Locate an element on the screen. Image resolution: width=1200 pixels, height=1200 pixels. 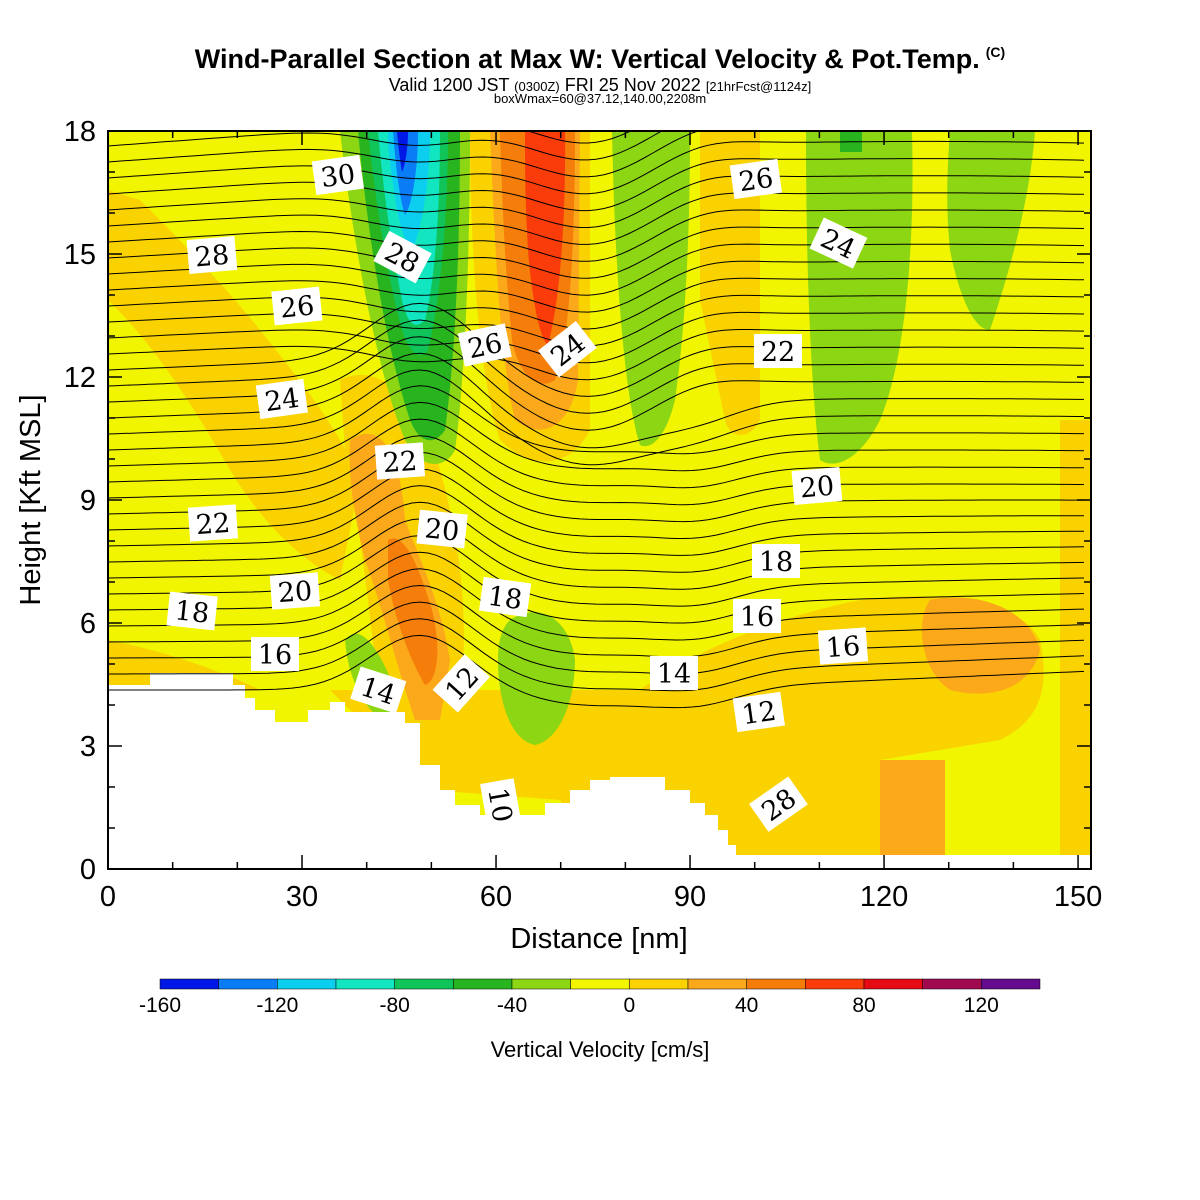
colorbar-tick-label: 40 is located at coordinates (746, 1005).